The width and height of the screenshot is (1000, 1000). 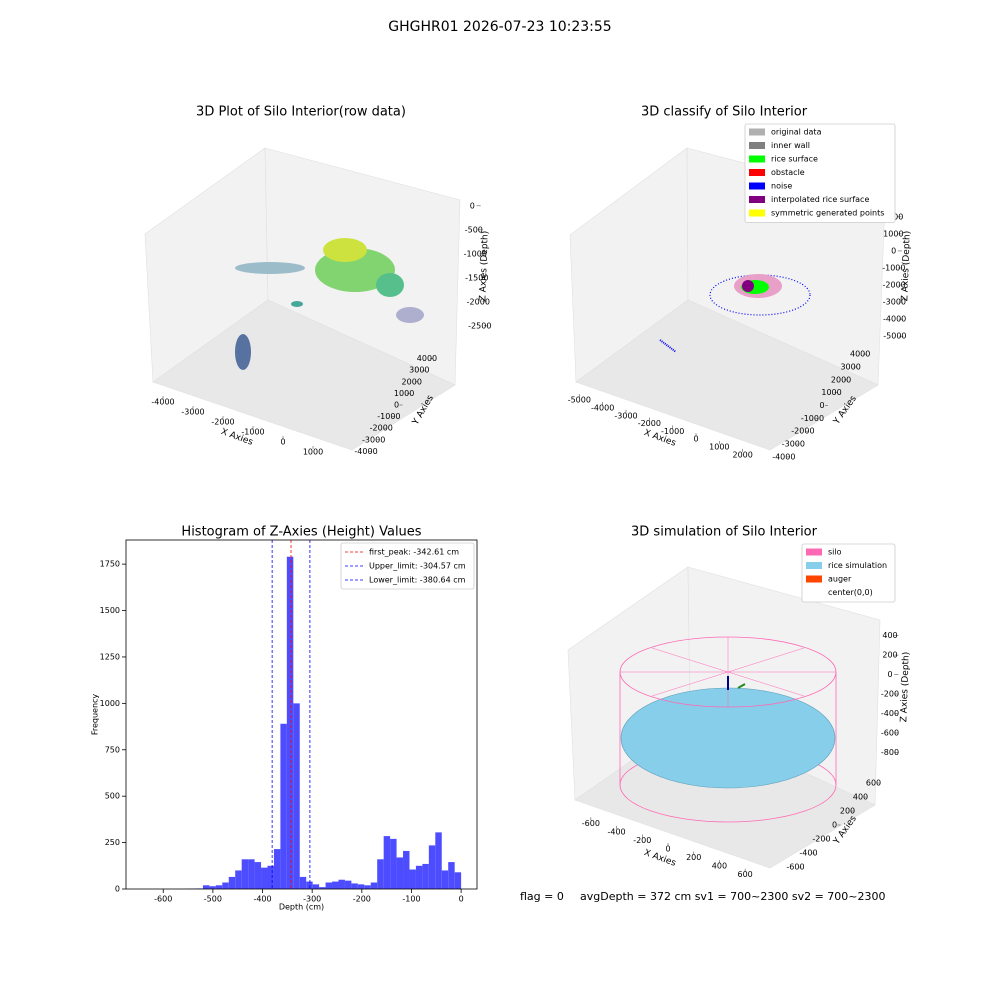 What do you see at coordinates (894, 319) in the screenshot?
I see `z-tick-label: -4000` at bounding box center [894, 319].